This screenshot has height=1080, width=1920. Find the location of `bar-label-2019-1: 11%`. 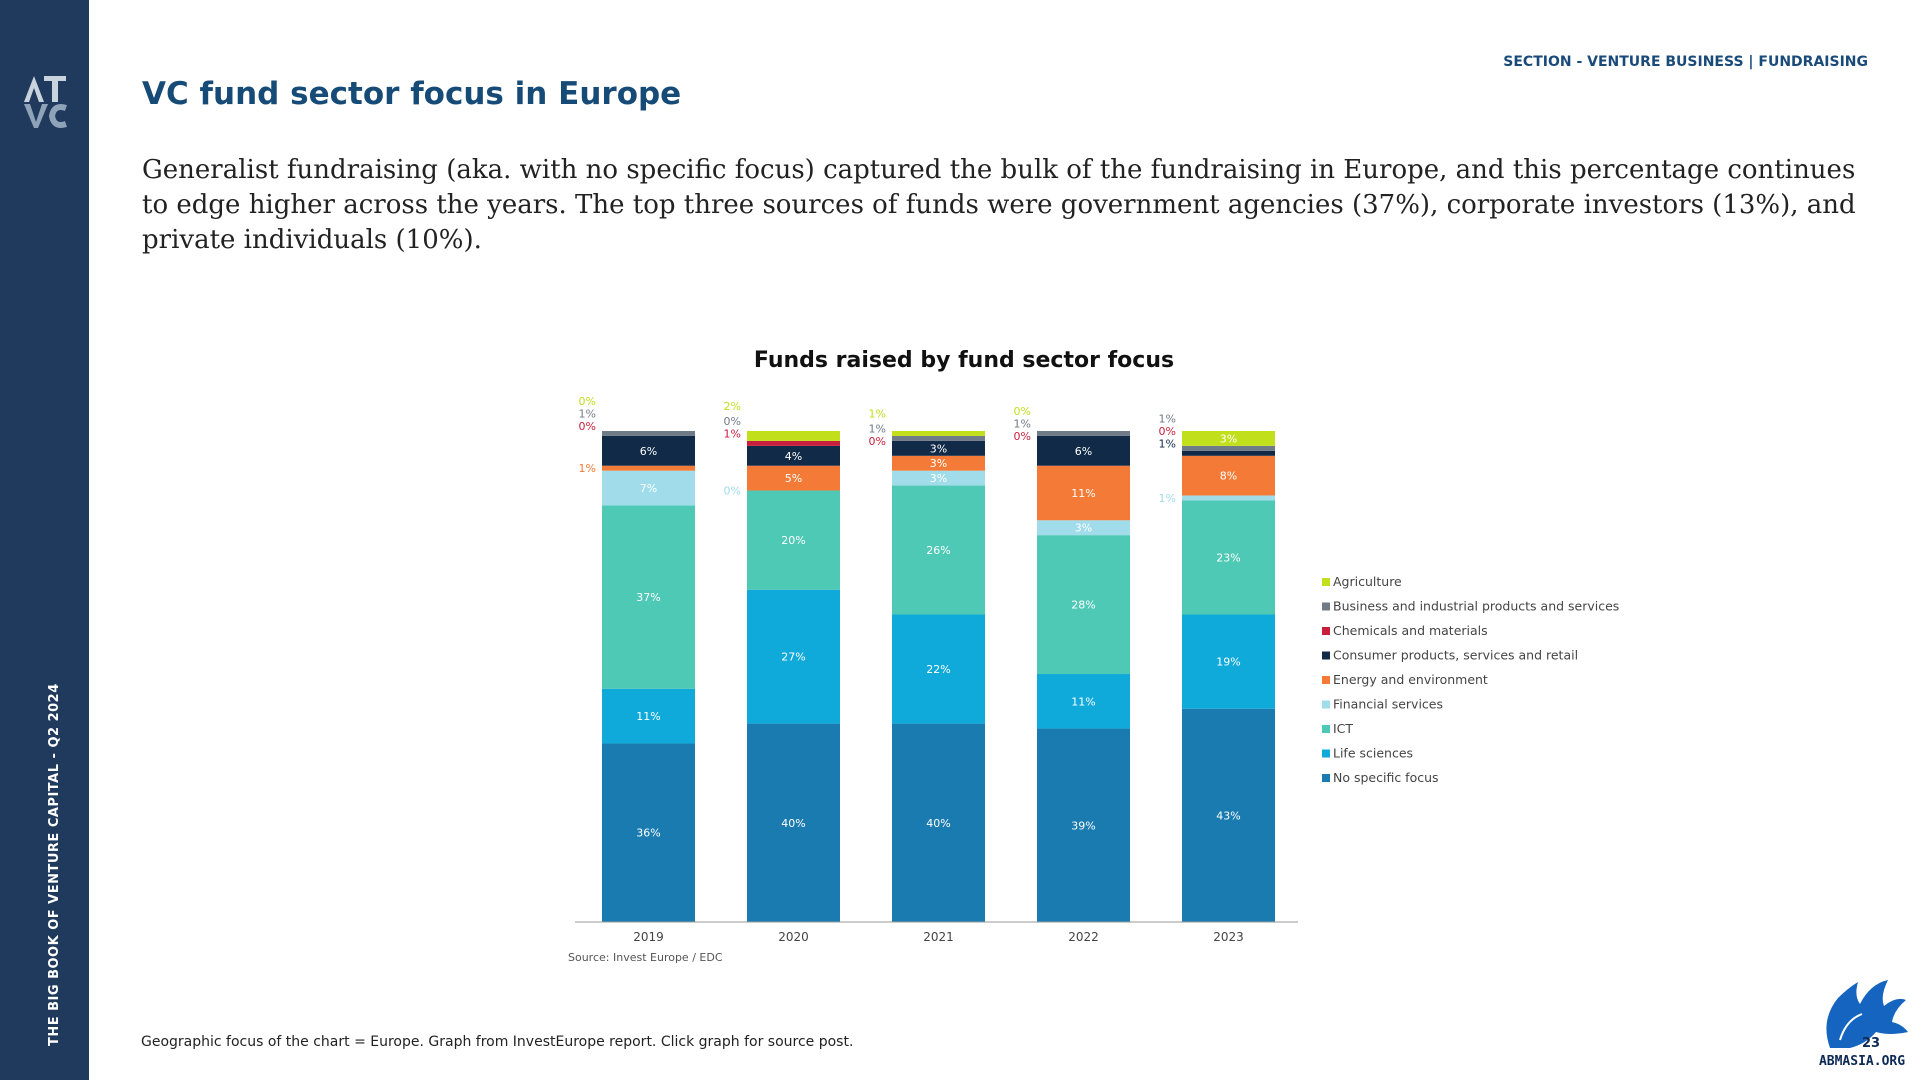

bar-label-2019-1: 11% is located at coordinates (648, 716).